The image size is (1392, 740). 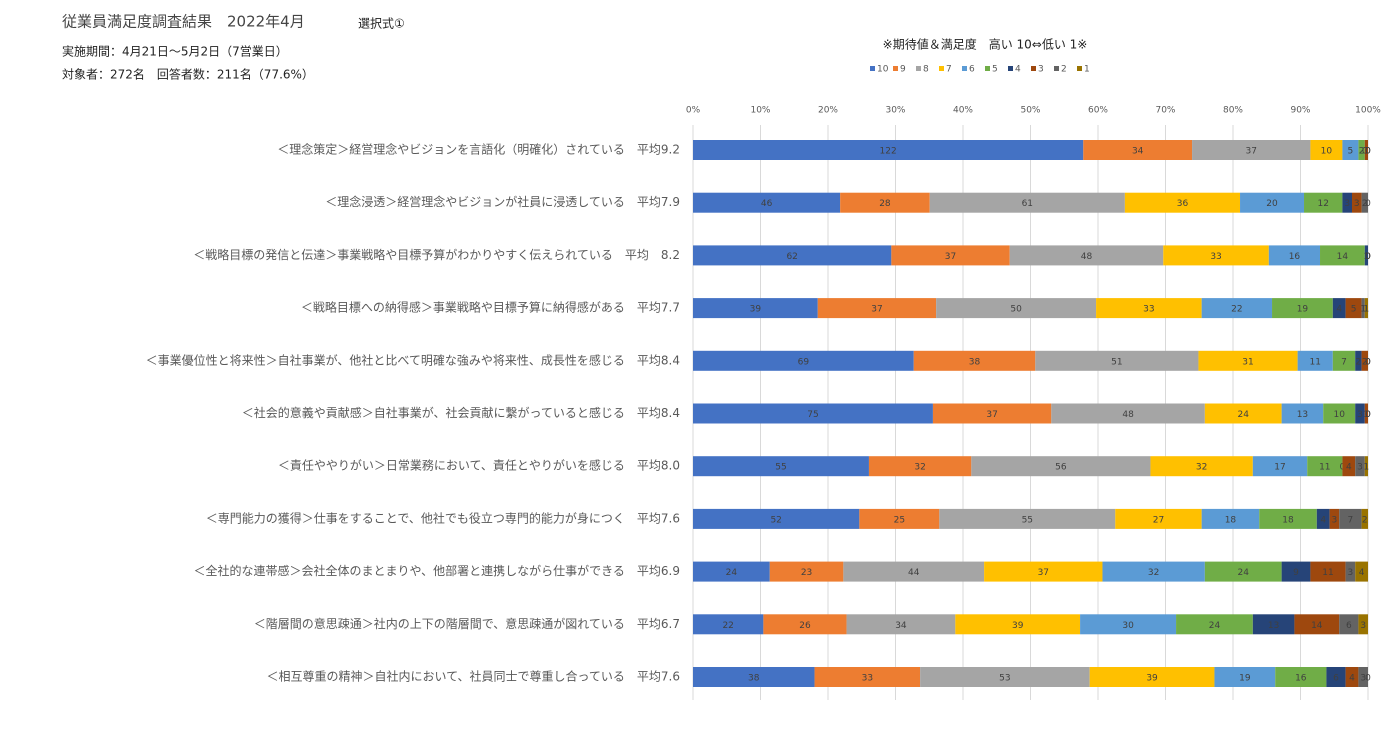 I want to click on x-tick-label: 60%, so click(x=1098, y=111).